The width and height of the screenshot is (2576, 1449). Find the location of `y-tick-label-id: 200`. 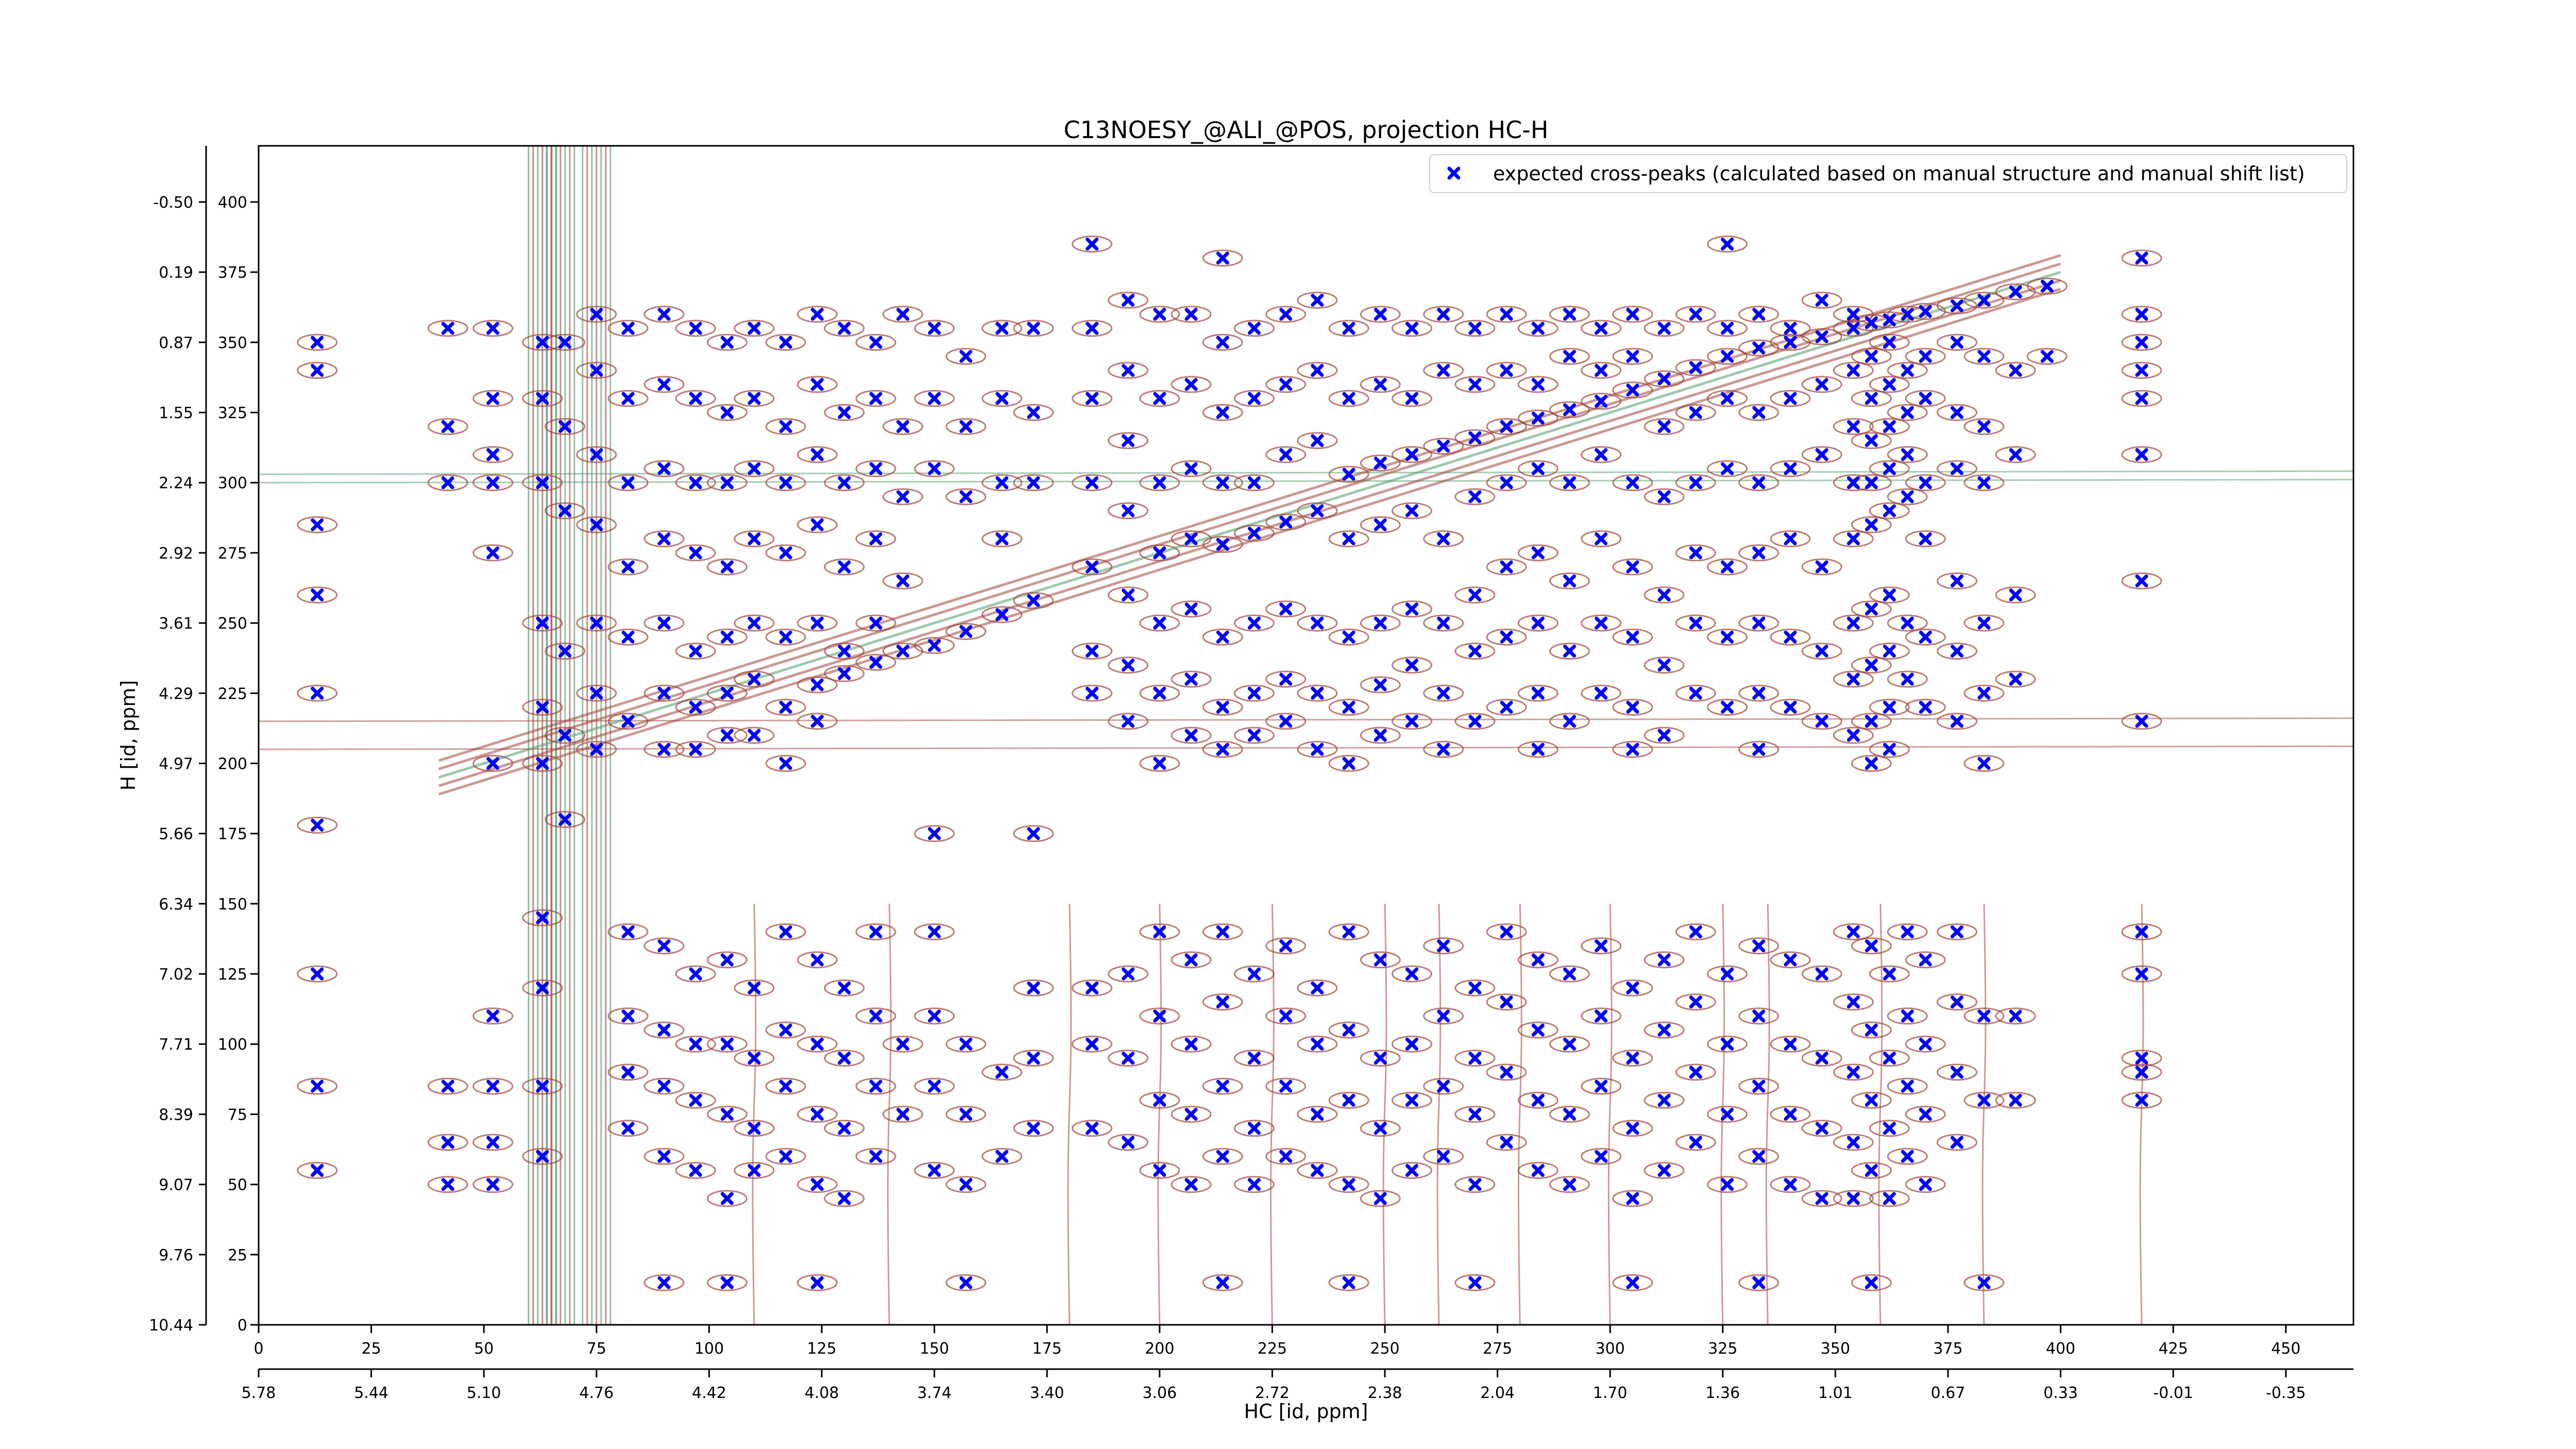

y-tick-label-id: 200 is located at coordinates (232, 764).